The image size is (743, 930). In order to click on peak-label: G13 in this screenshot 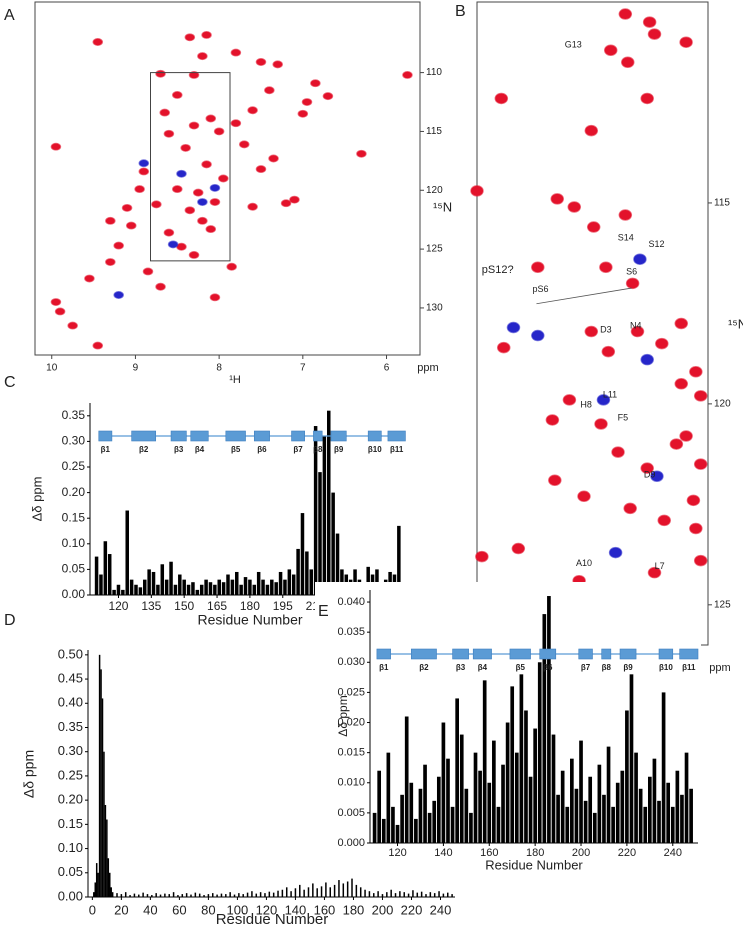, I will do `click(573, 44)`.